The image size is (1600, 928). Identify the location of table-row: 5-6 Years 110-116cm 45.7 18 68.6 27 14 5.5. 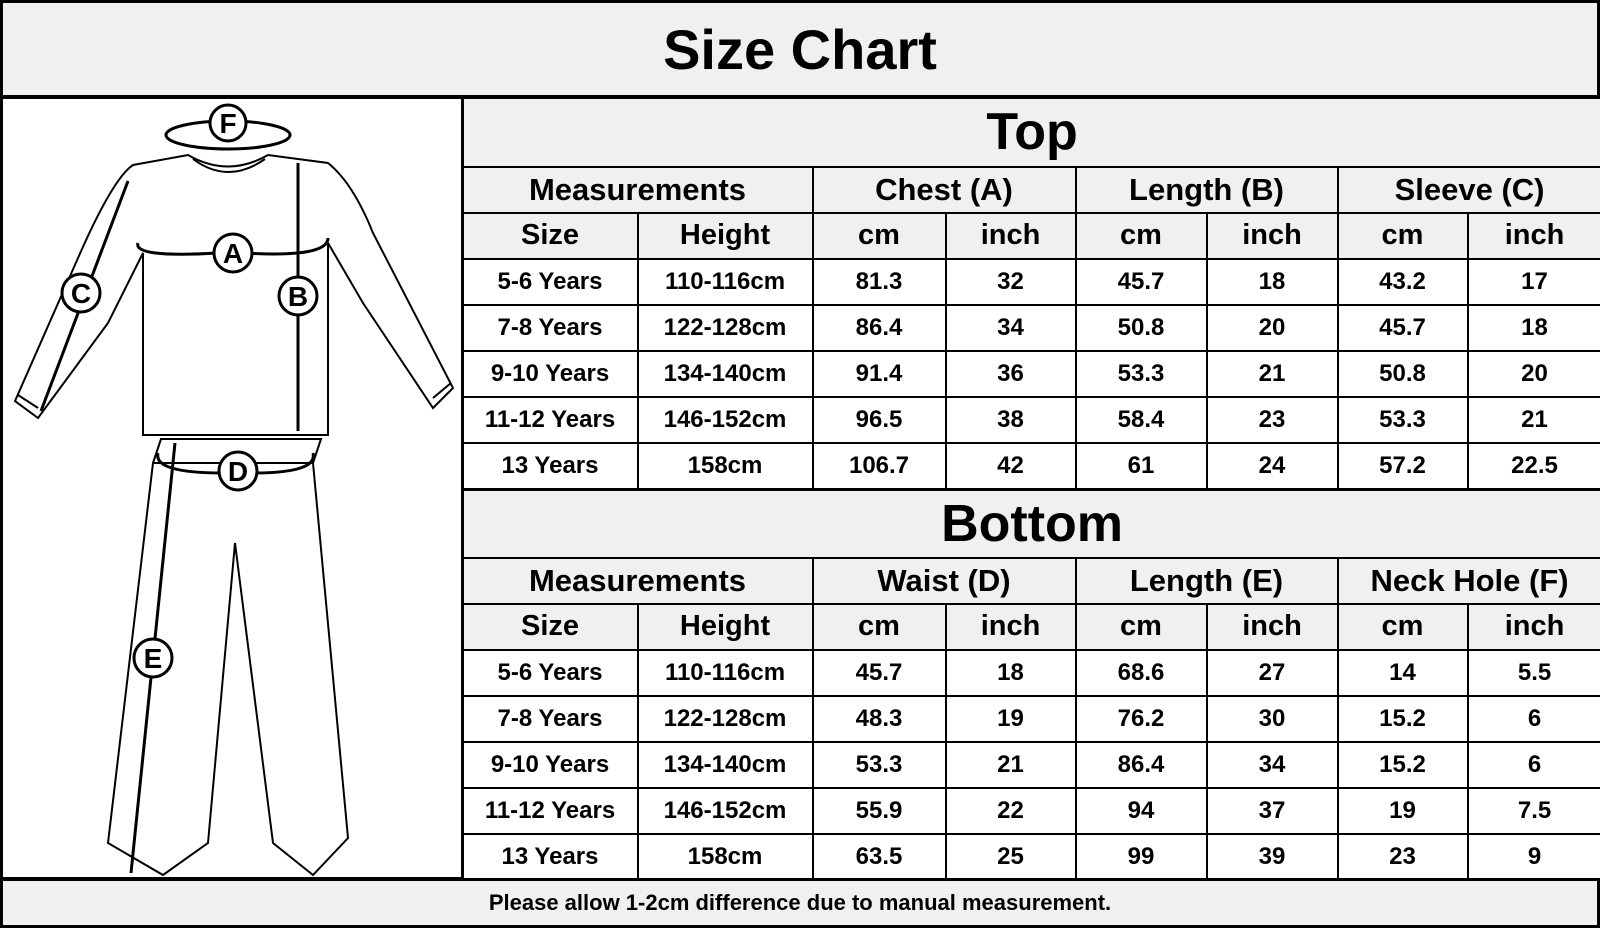
(1030, 672).